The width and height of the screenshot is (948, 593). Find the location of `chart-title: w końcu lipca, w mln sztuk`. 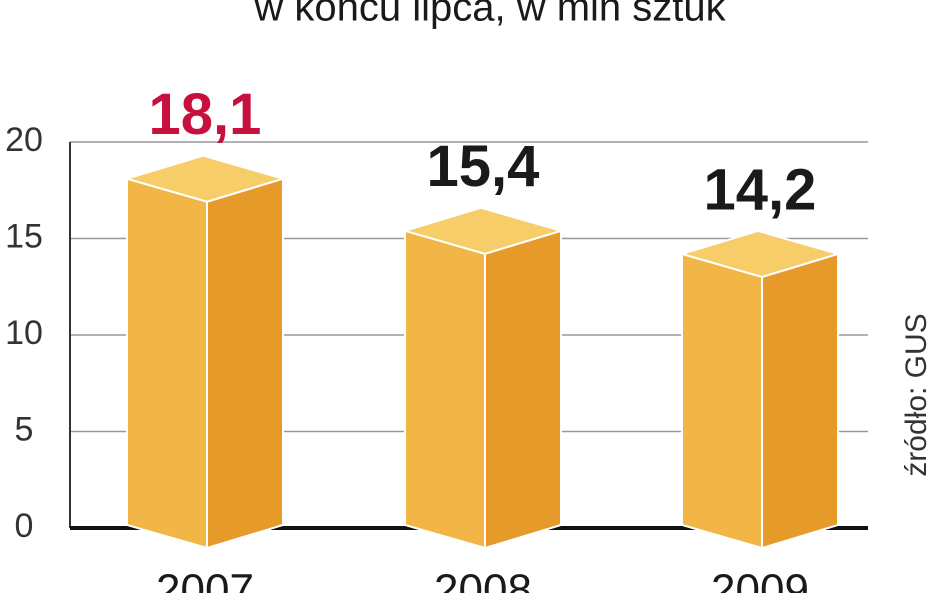

chart-title: w końcu lipca, w mln sztuk is located at coordinates (489, 15).